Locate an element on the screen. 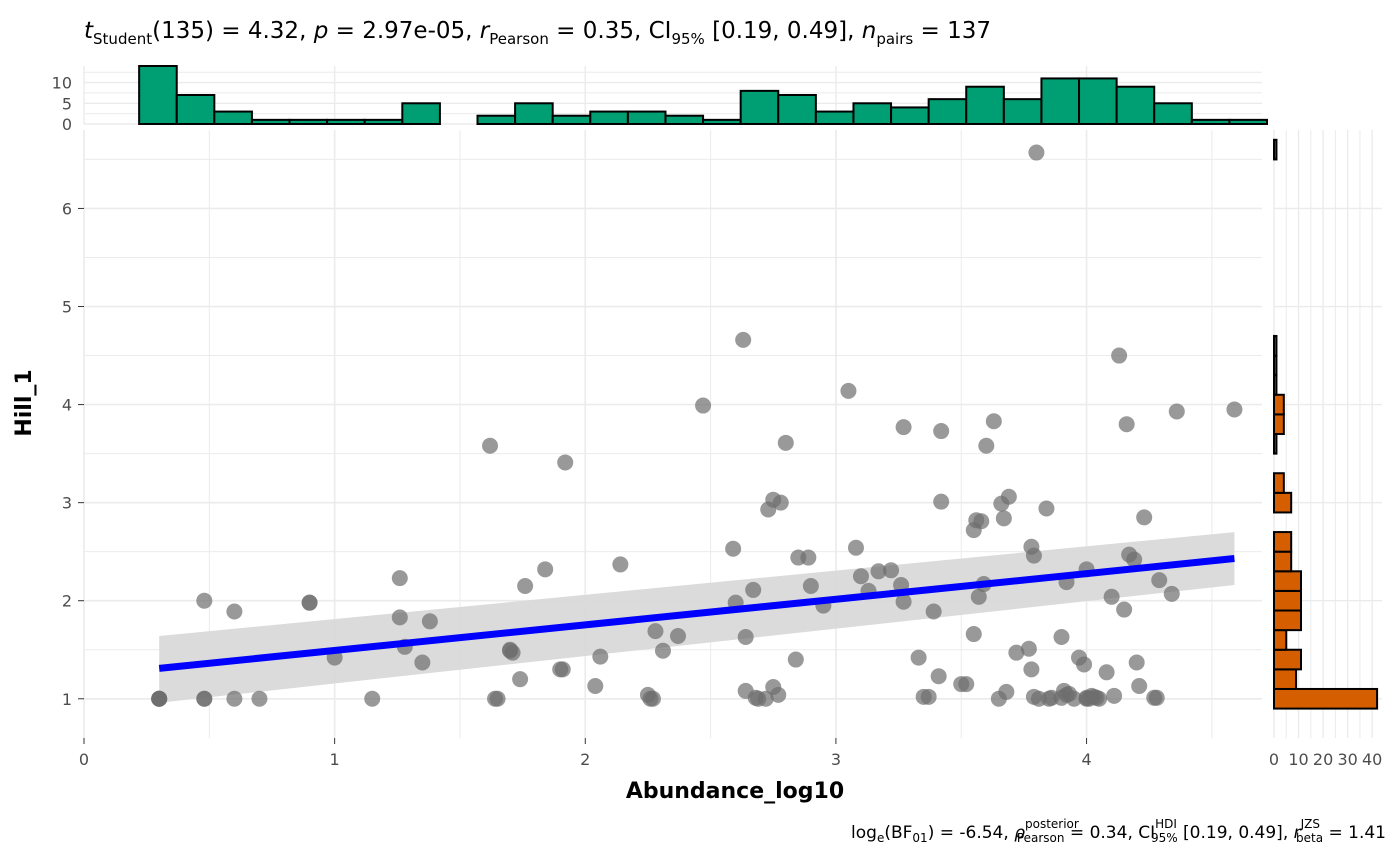 This screenshot has width=1400, height=866. right-hist-tick-label: 40 is located at coordinates (1372, 759).